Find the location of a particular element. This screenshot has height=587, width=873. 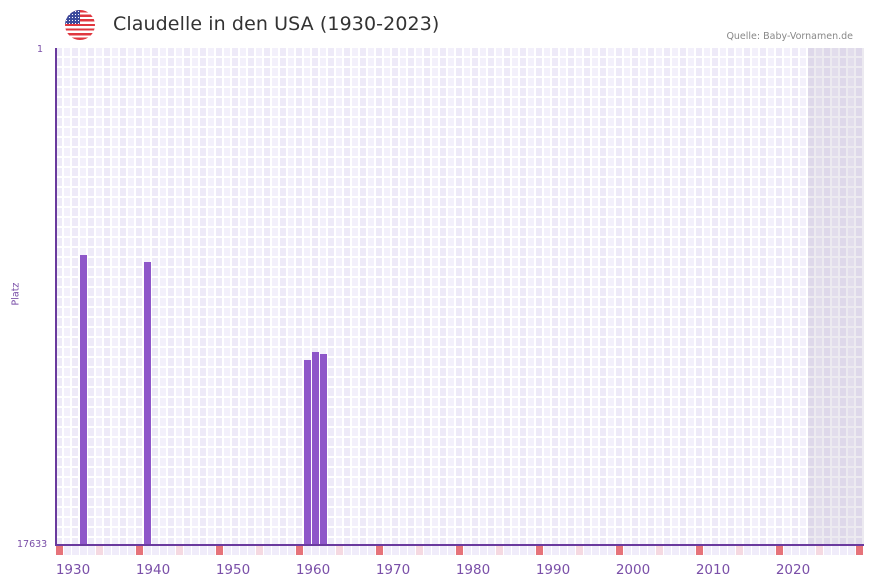

x-tick-label: 2020 is located at coordinates (793, 570).